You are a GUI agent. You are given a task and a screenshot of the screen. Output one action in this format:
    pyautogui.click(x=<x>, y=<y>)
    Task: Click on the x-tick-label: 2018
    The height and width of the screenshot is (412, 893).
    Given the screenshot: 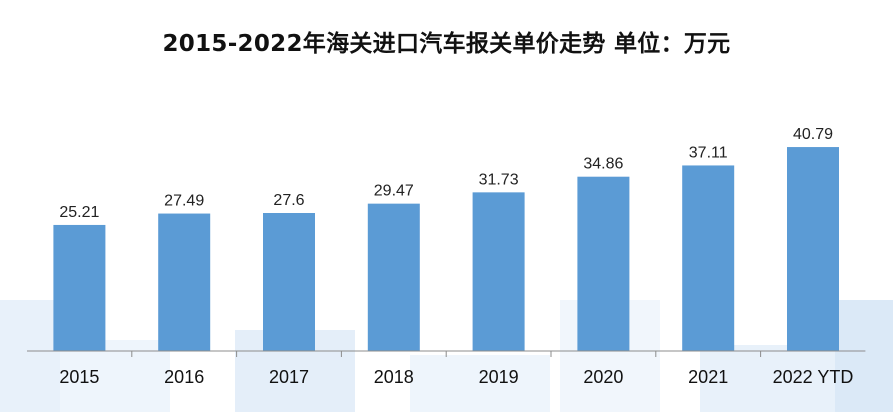 What is the action you would take?
    pyautogui.click(x=394, y=377)
    